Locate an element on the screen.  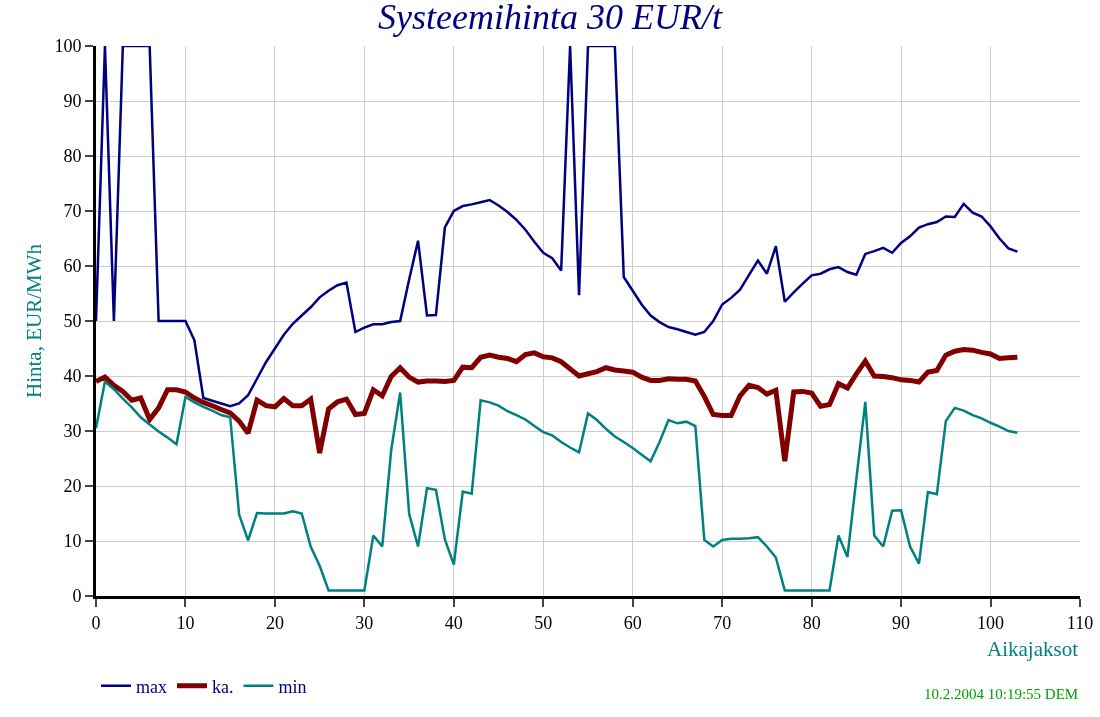
x-tick-label: 90 is located at coordinates (901, 622).